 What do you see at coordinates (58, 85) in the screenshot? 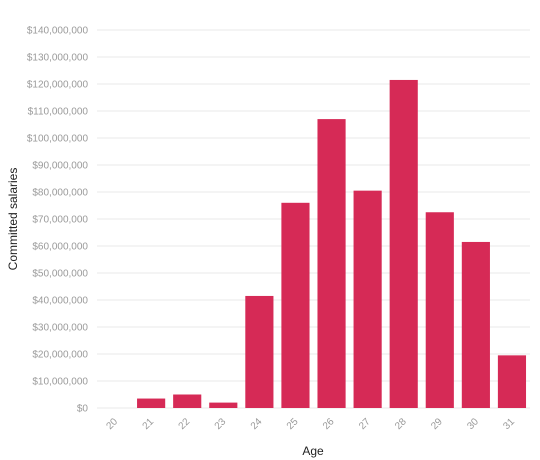
I see `y-tick-label: $120,000,000` at bounding box center [58, 85].